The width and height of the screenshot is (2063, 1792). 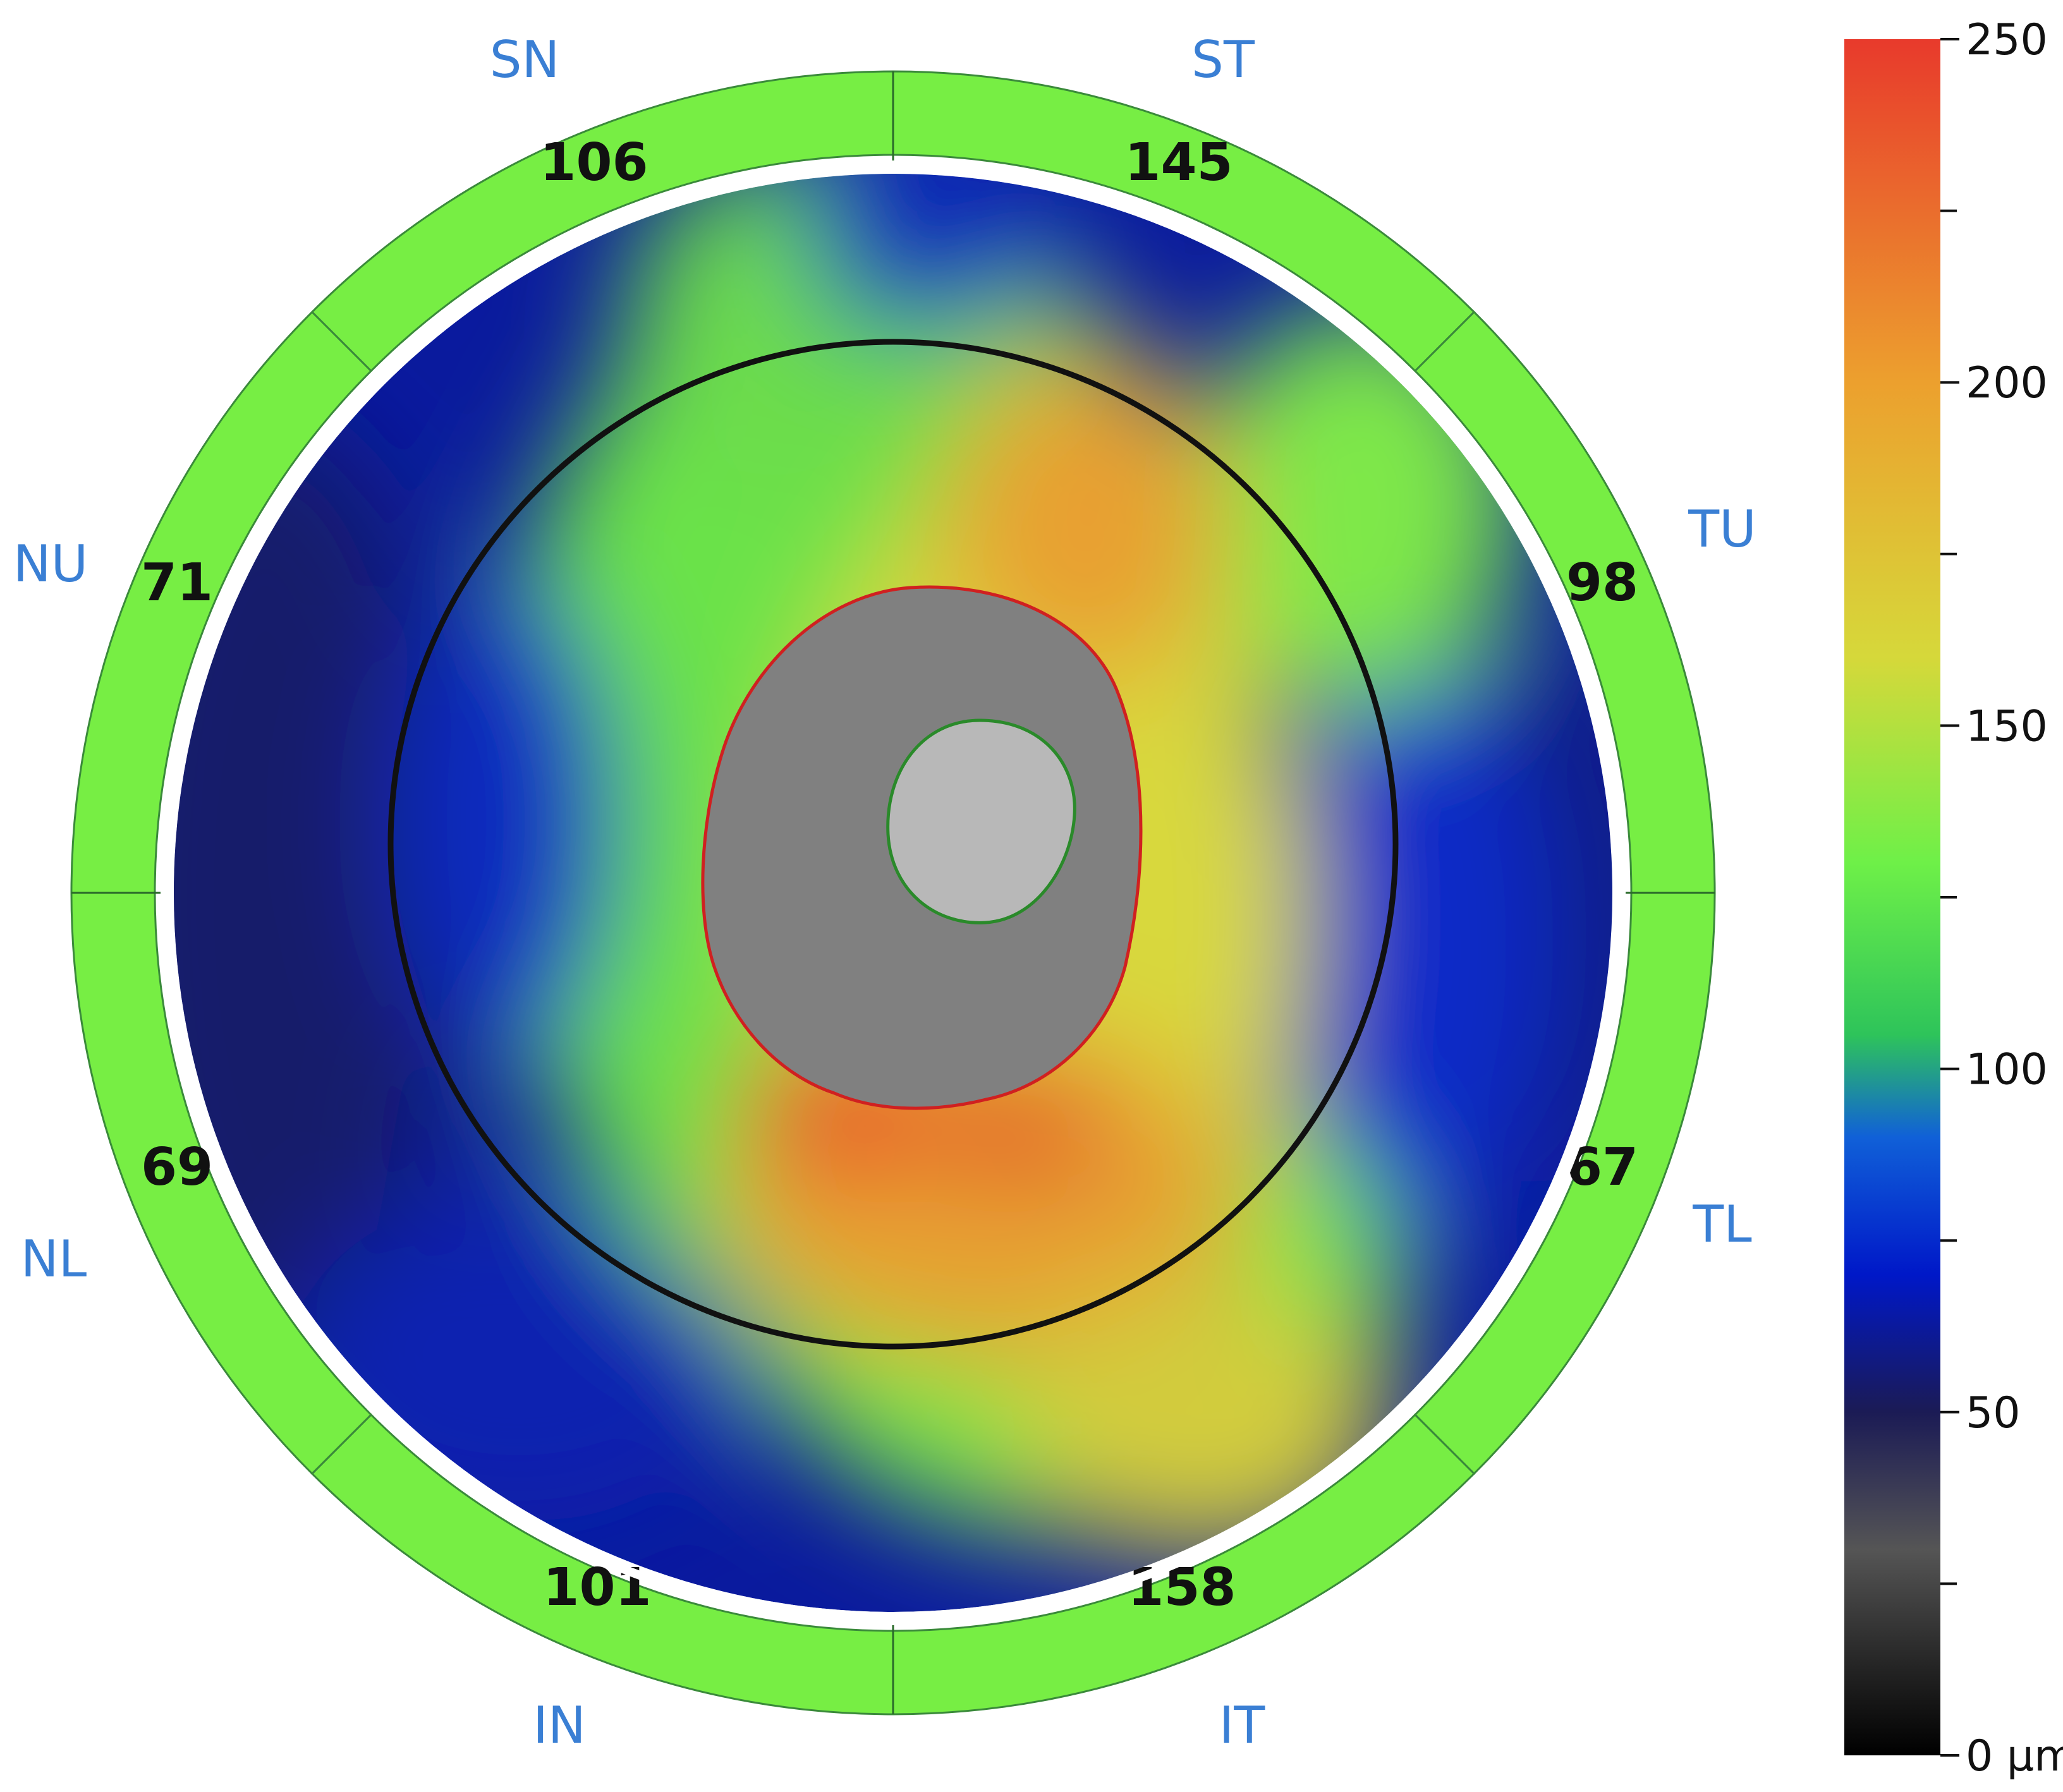 I want to click on scale-tick-label: 0 μm, so click(x=2014, y=1756).